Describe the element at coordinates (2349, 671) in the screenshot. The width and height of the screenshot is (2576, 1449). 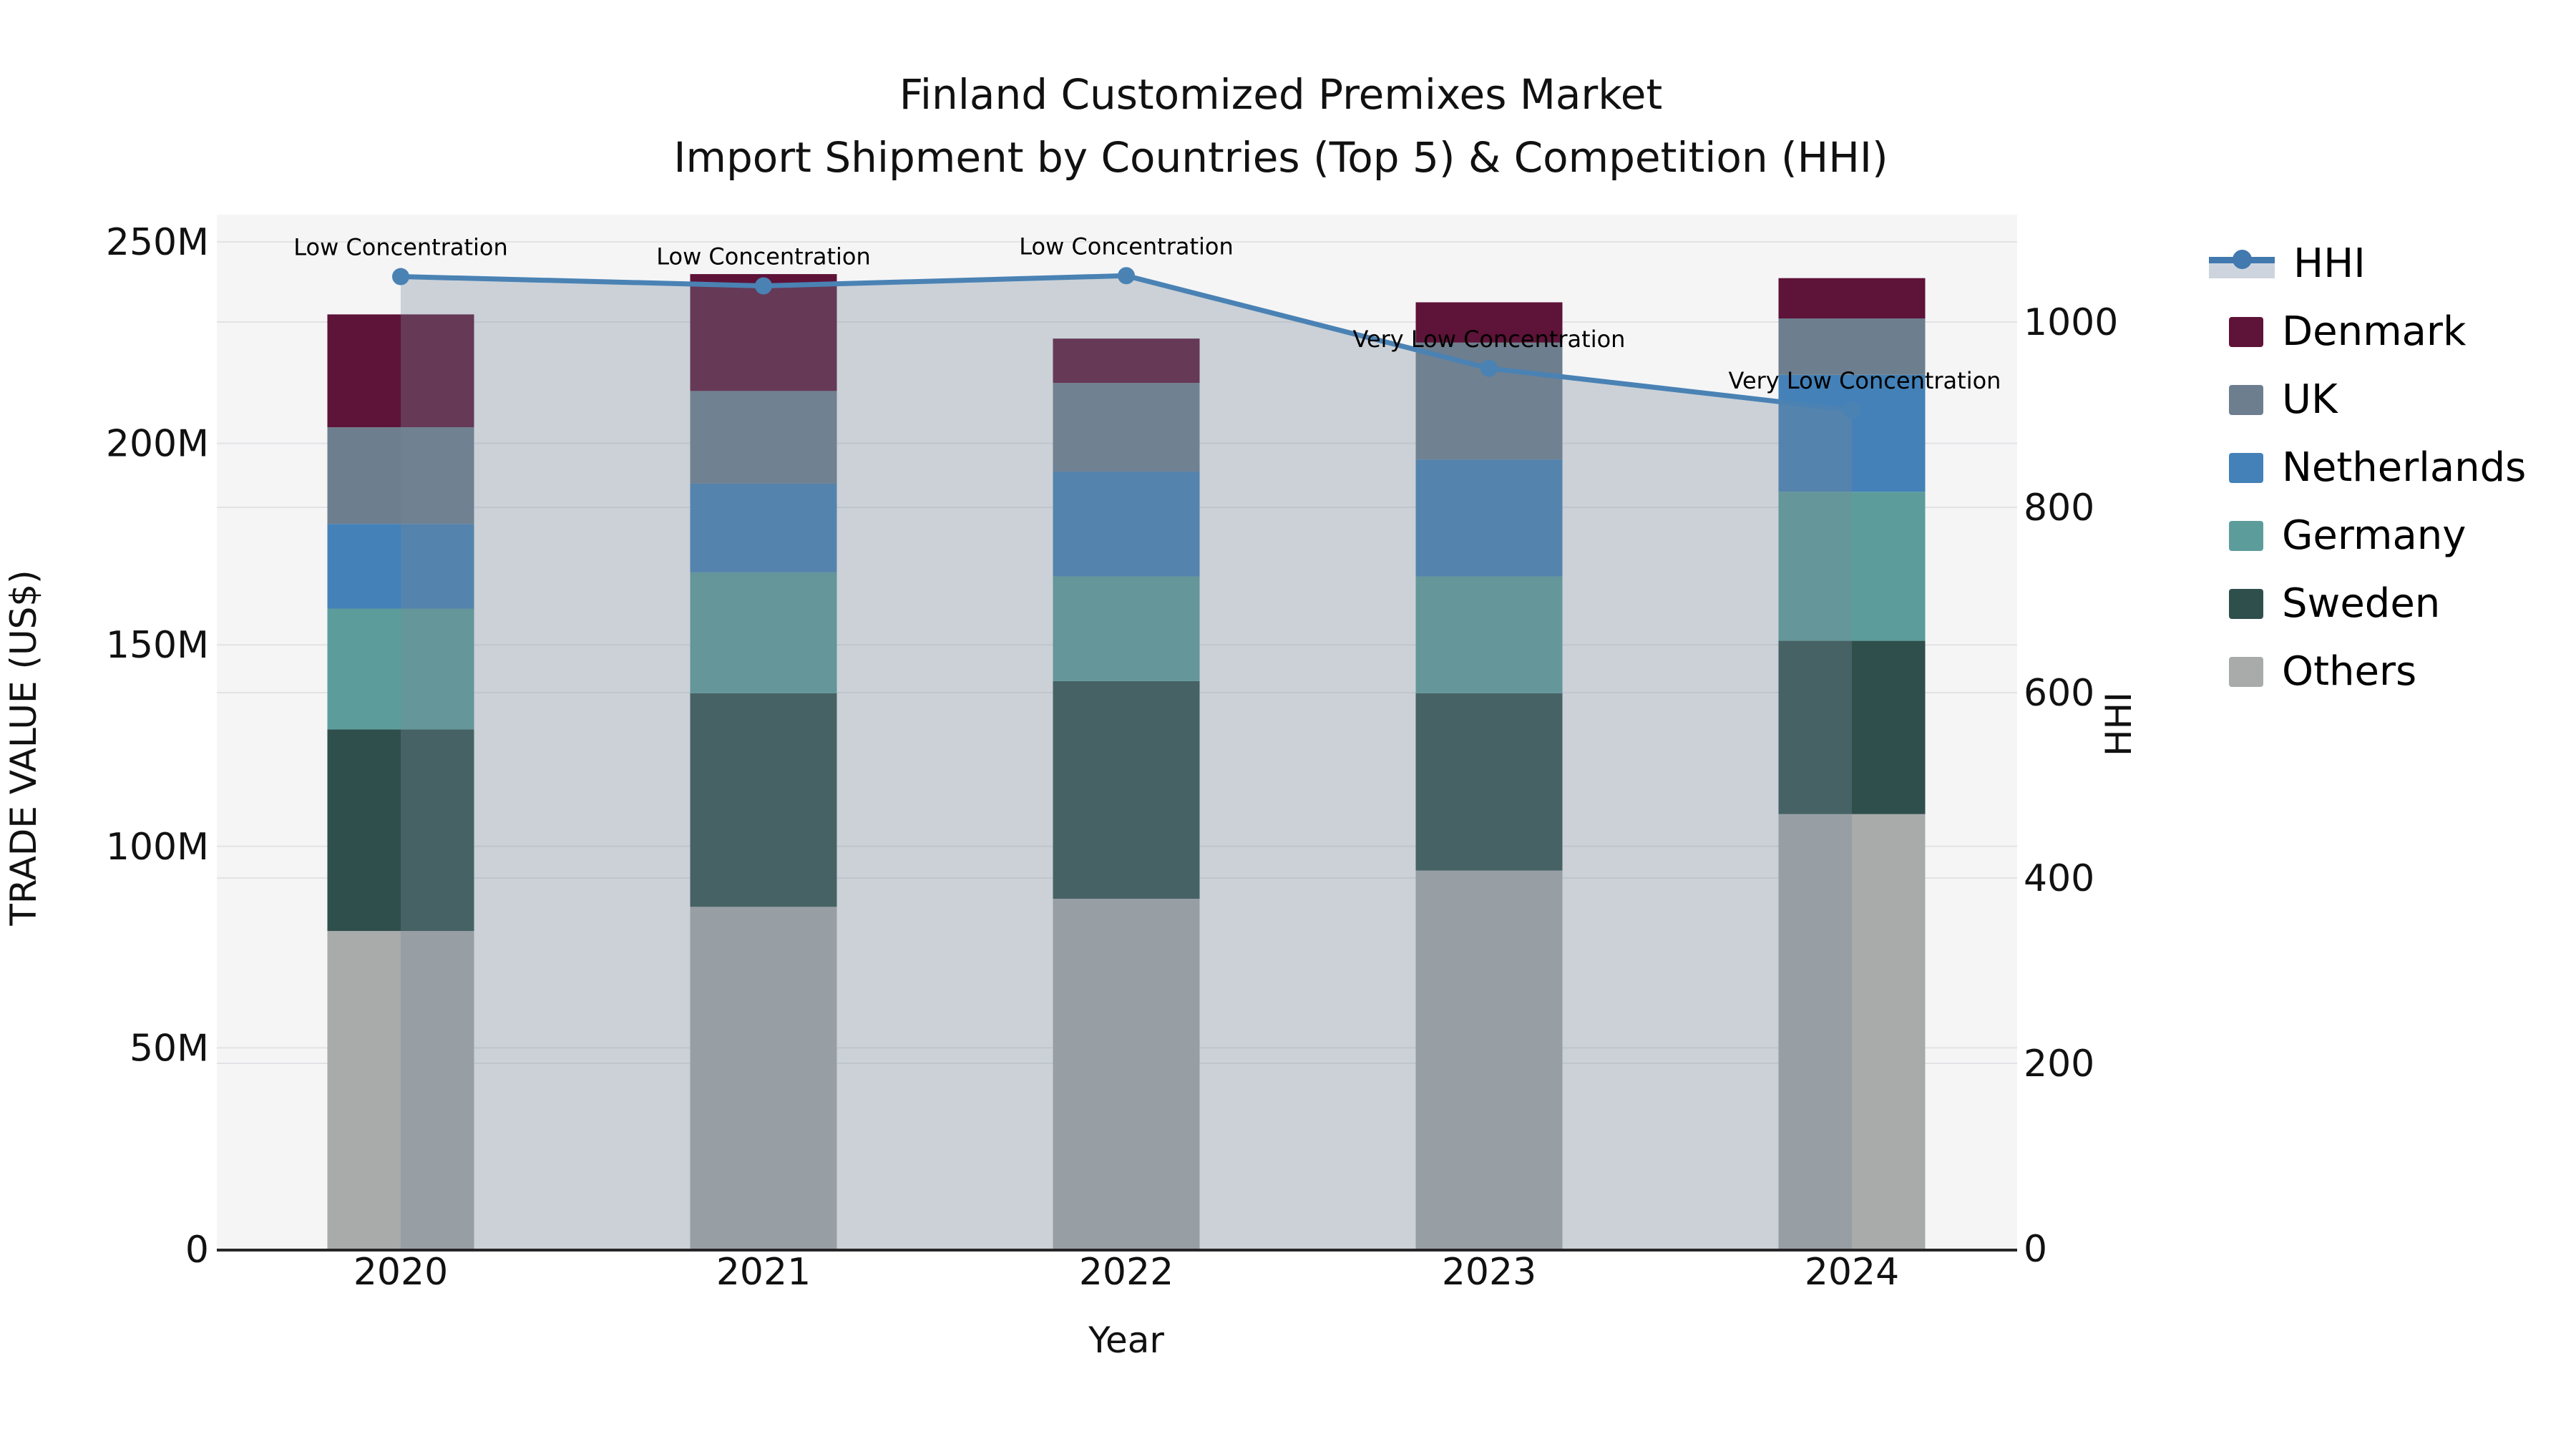
I see `legend-label: Others` at that location.